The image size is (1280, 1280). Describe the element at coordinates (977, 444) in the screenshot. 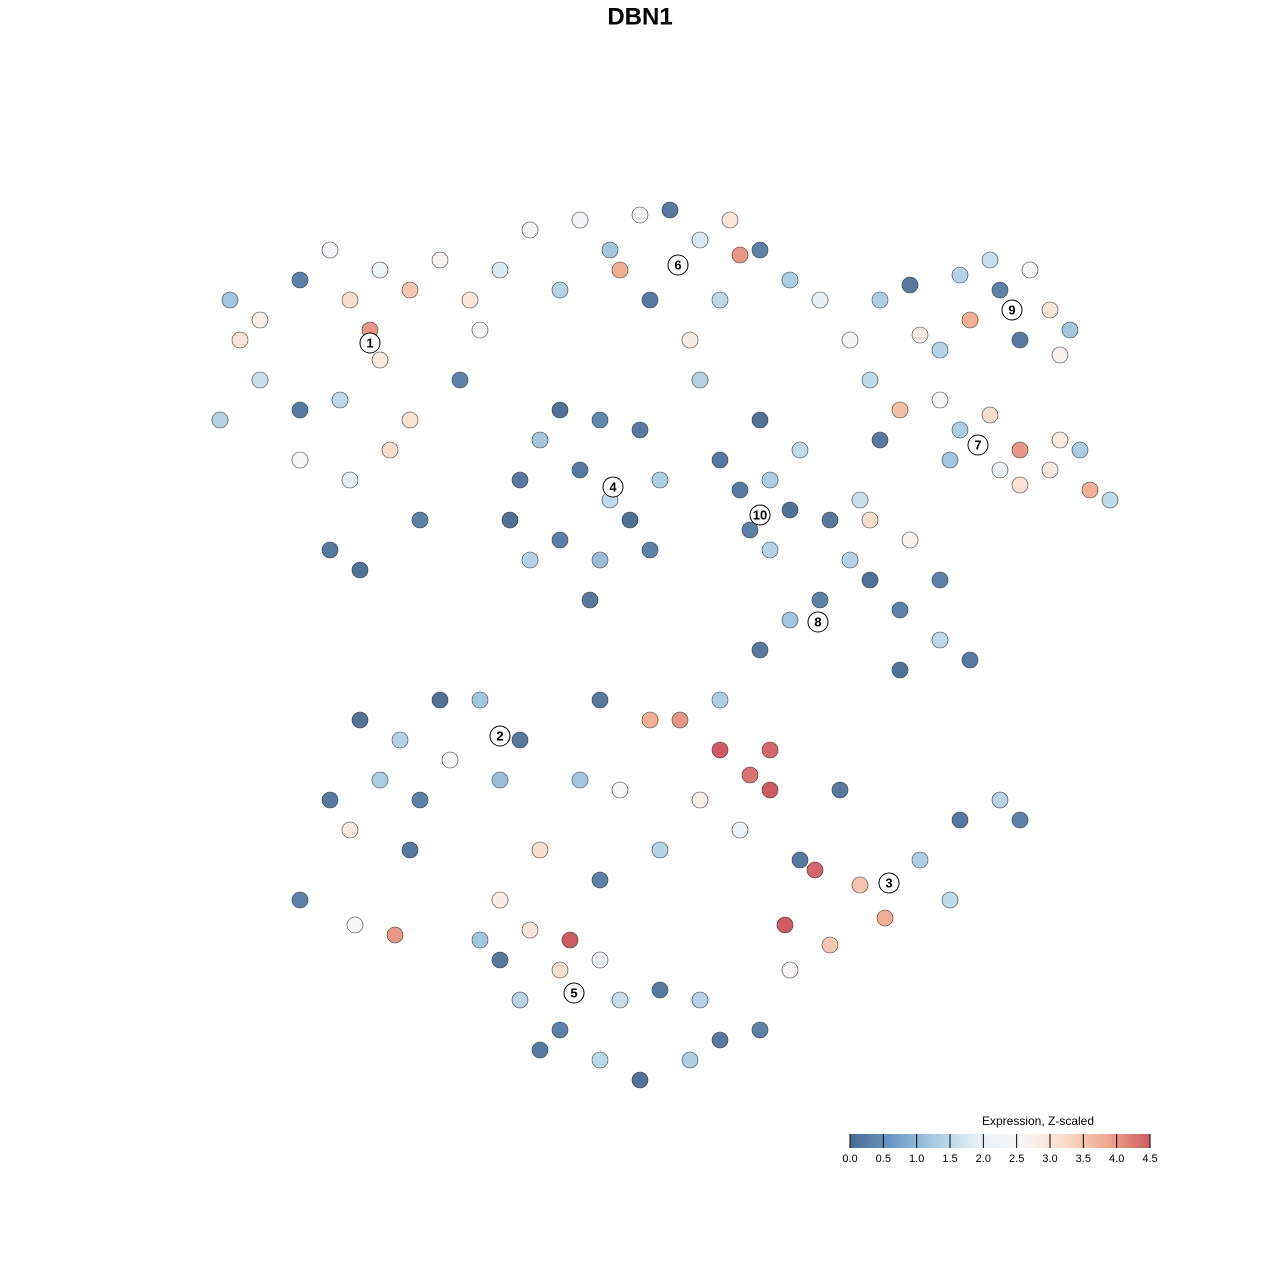

I see `cluster-label: 7` at that location.